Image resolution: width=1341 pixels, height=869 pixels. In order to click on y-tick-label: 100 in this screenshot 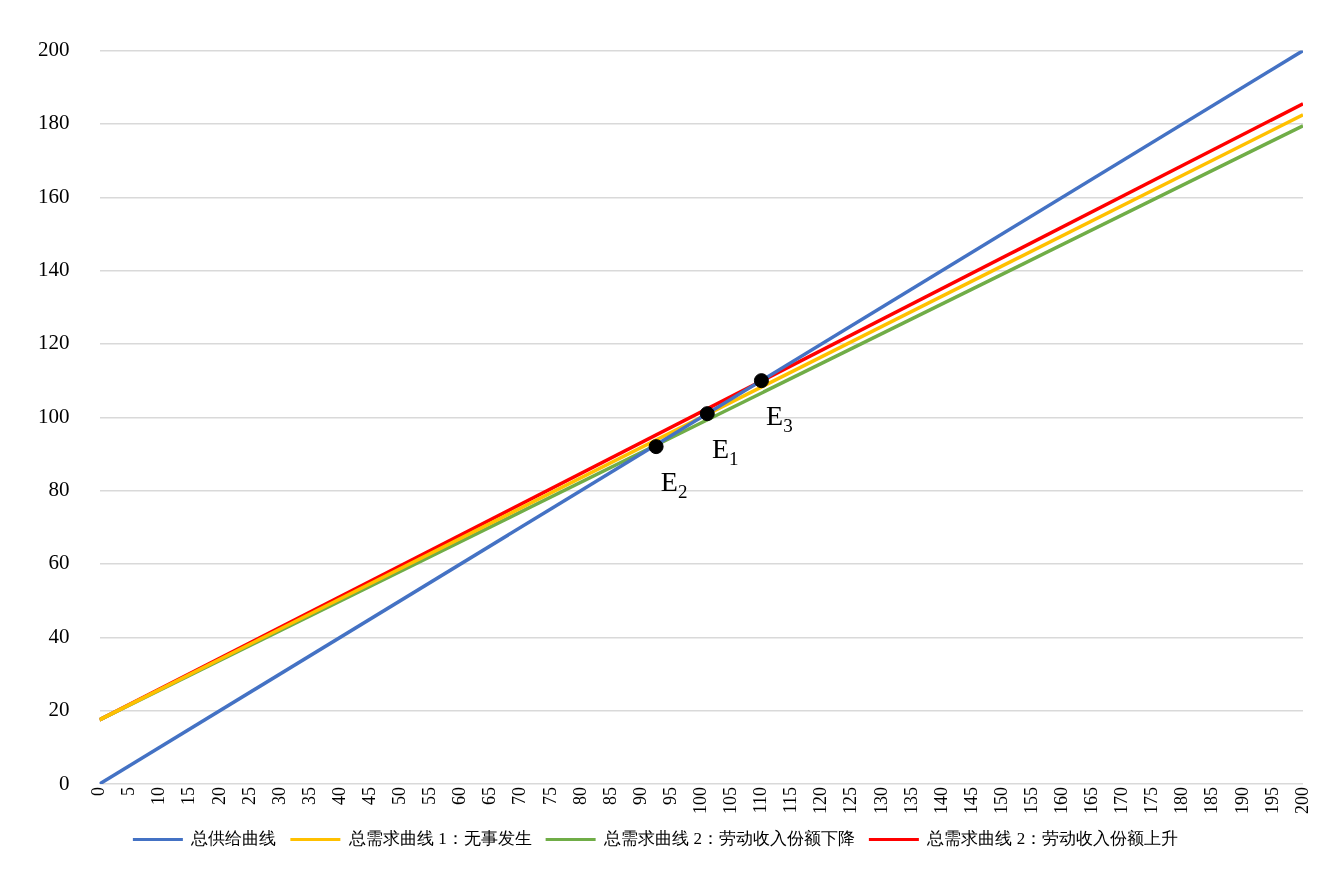, I will do `click(54, 415)`.